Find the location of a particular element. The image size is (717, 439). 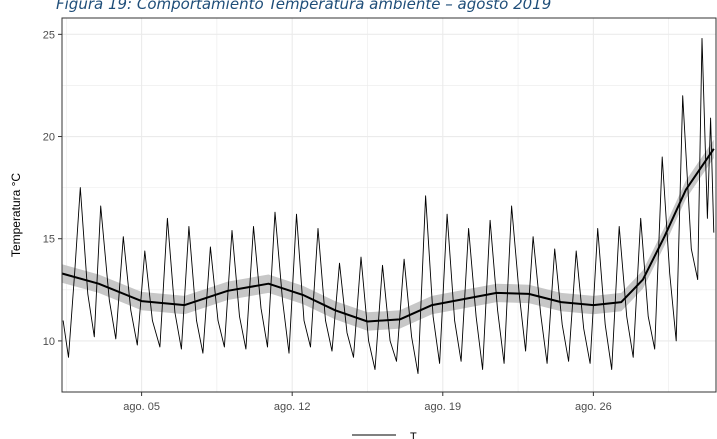

y-tick-label: 20 is located at coordinates (49, 138).